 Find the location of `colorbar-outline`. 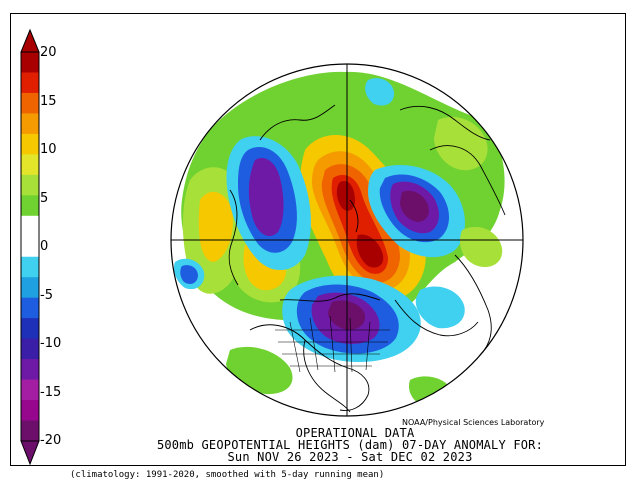

colorbar-outline is located at coordinates (30, 246).